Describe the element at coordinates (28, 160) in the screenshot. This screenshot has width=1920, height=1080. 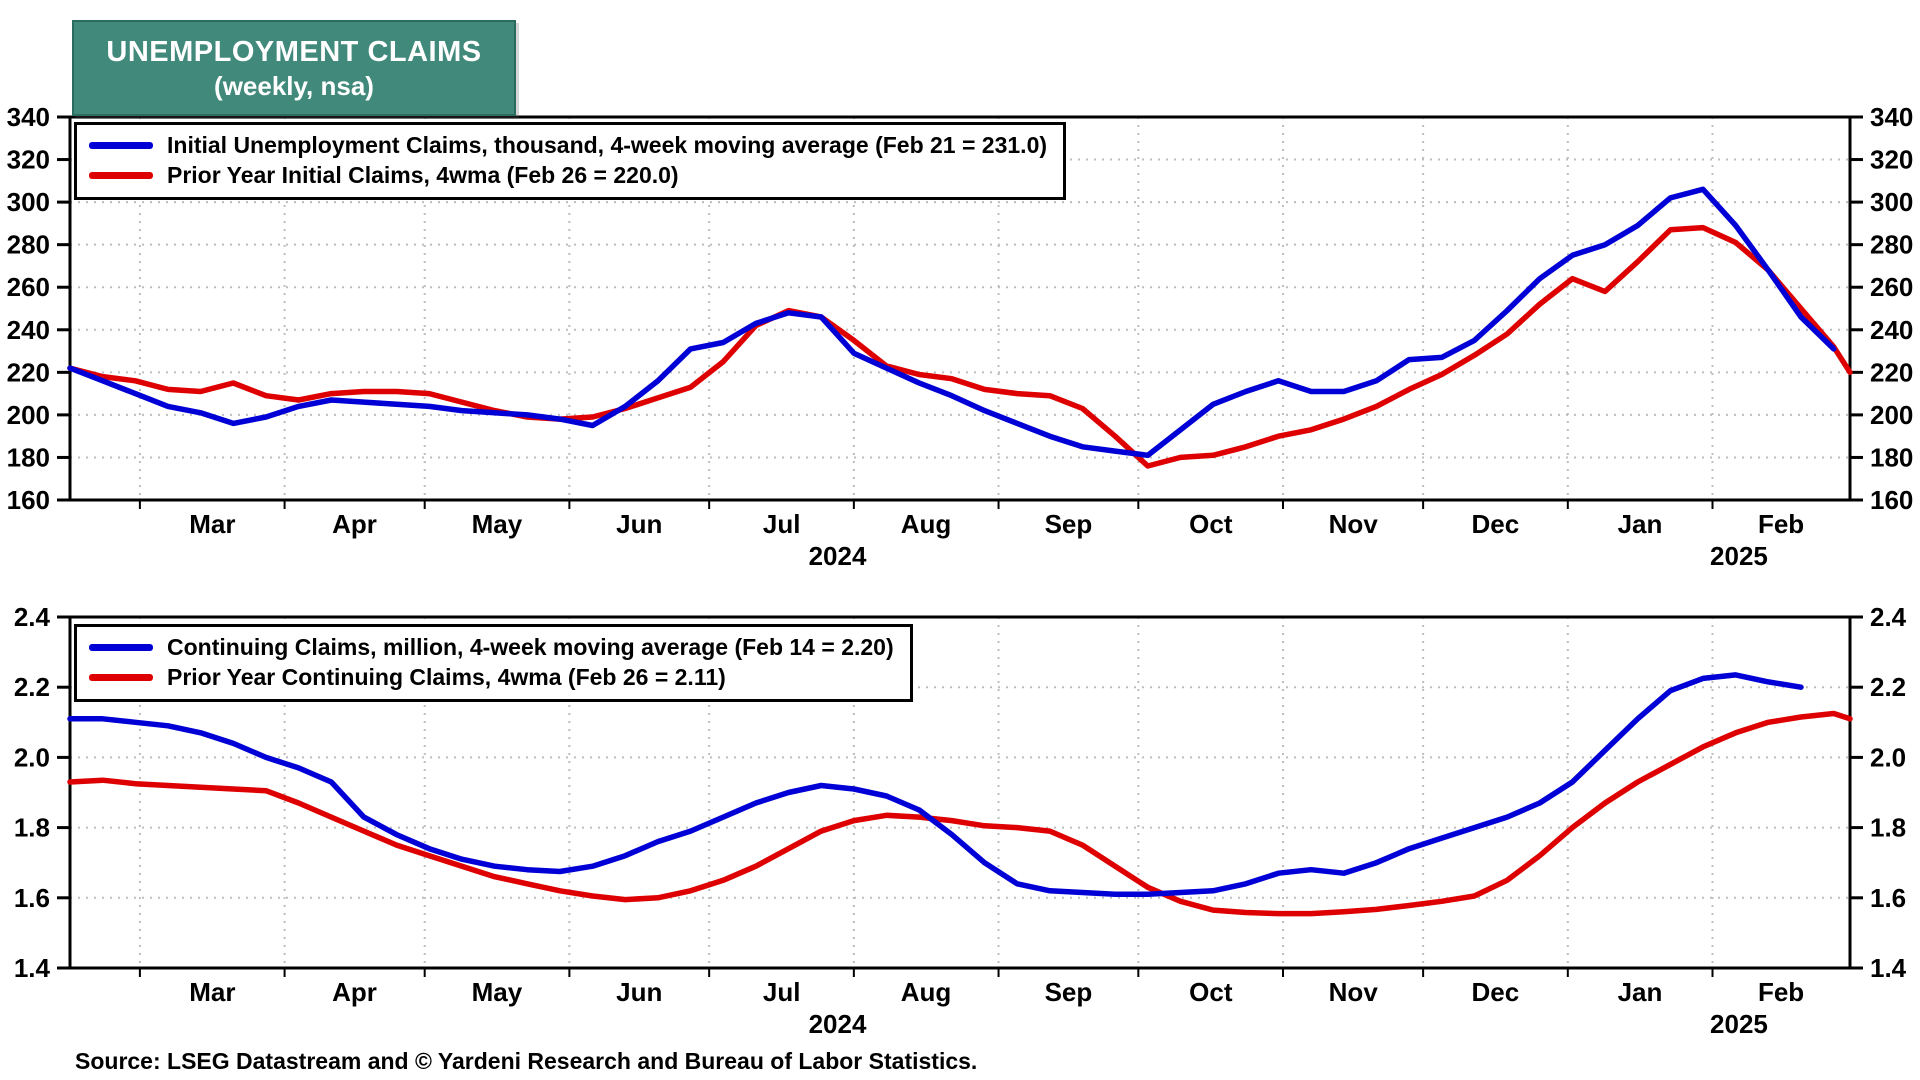
I see `y-tick-label-left: 320` at that location.